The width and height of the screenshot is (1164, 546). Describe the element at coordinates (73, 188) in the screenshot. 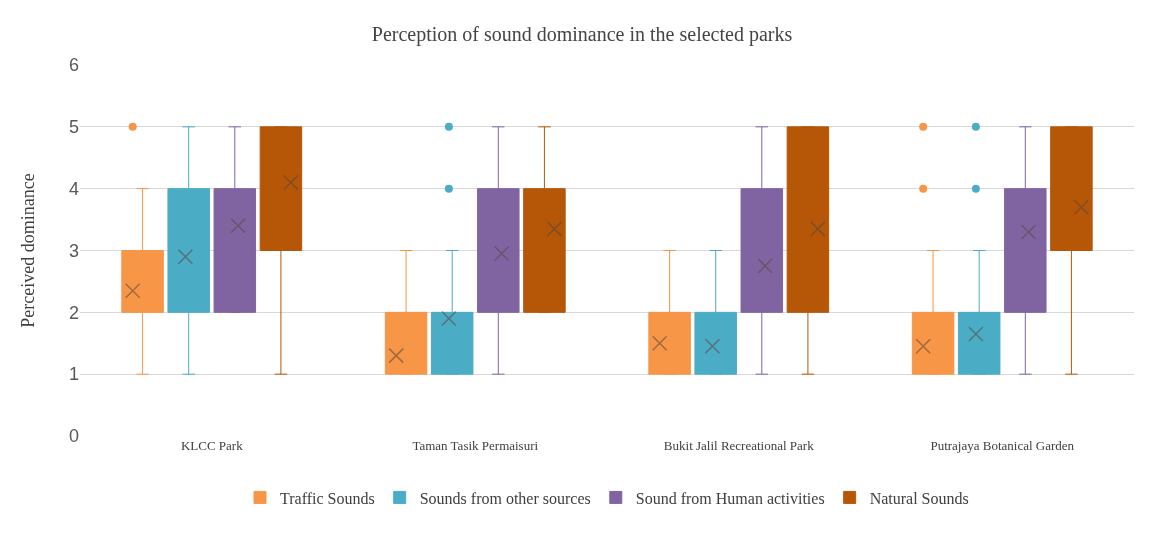

I see `y-tick-label: 4` at that location.